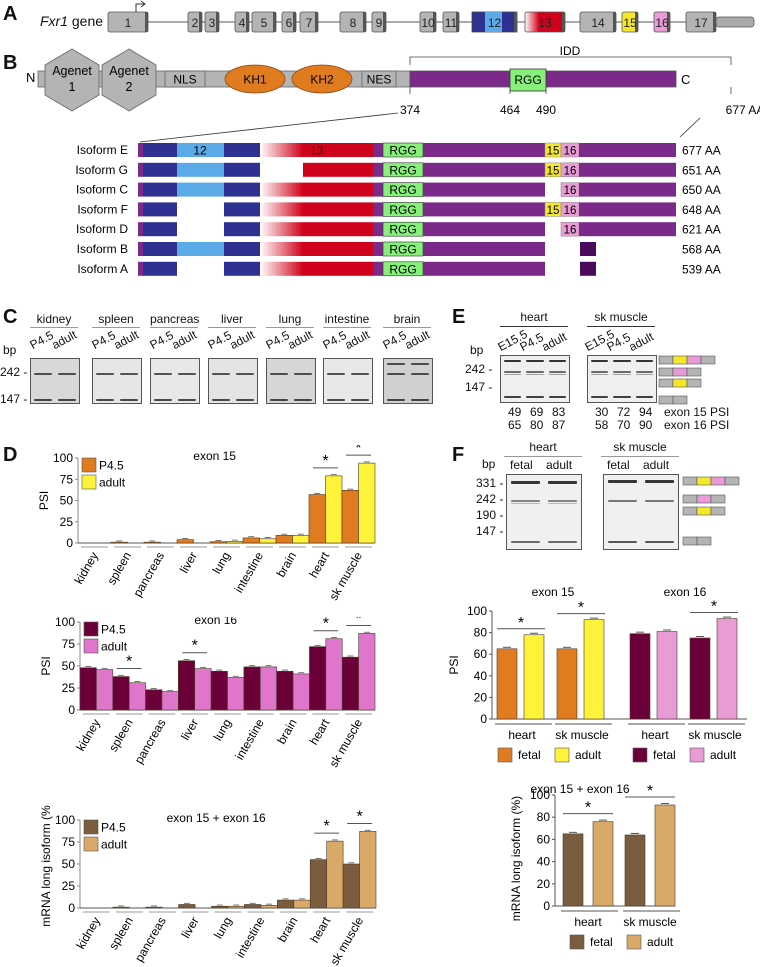 The height and width of the screenshot is (967, 760). Describe the element at coordinates (203, 689) in the screenshot. I see `bar-liver-adult` at that location.